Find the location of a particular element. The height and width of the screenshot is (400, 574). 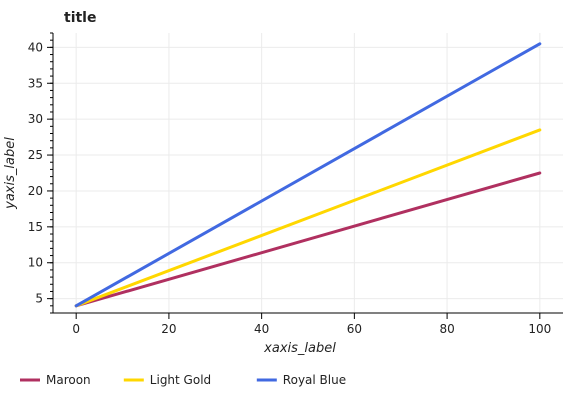

y-tick-label: 10 is located at coordinates (35, 263).